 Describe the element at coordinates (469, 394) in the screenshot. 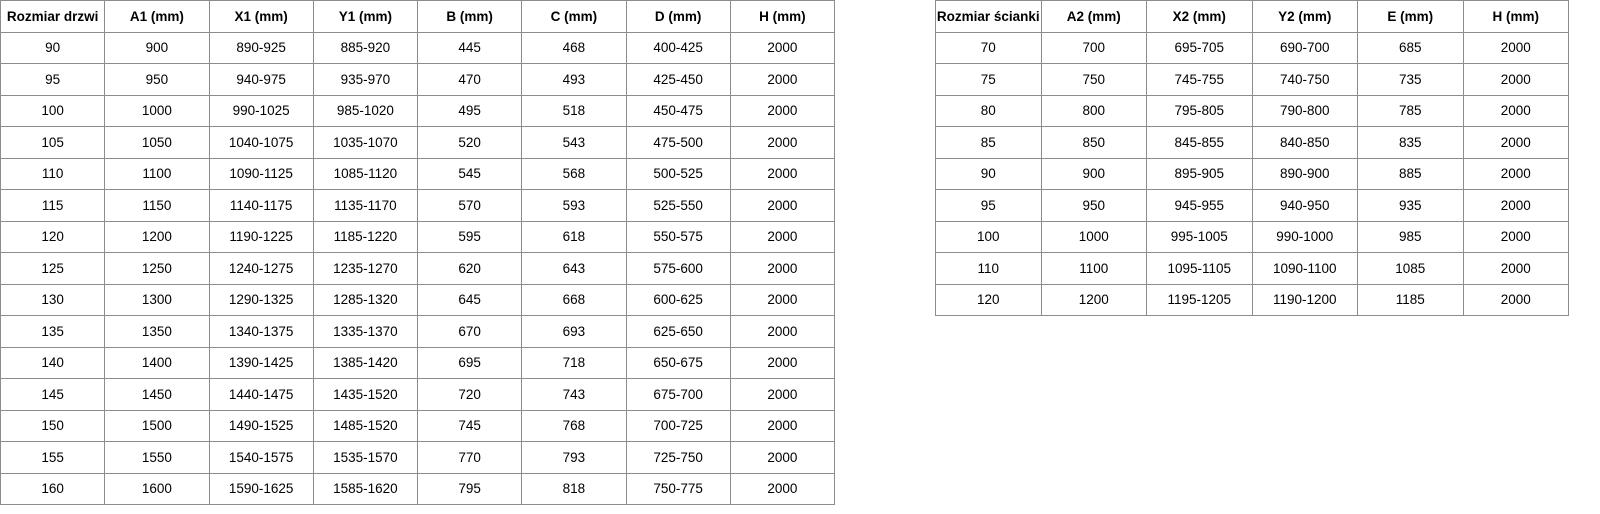

I see `table-cell: 720` at that location.